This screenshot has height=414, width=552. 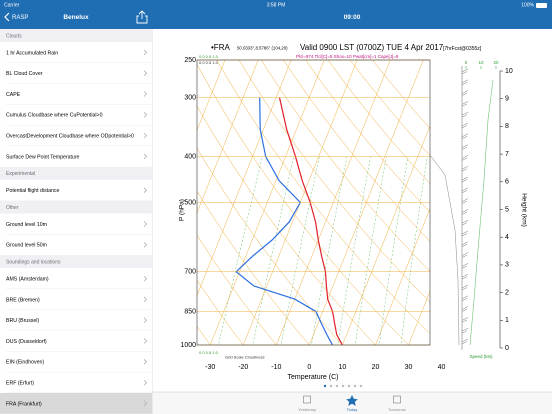 What do you see at coordinates (25, 363) in the screenshot?
I see `list-item-label: EIN (Eindhoven)` at bounding box center [25, 363].